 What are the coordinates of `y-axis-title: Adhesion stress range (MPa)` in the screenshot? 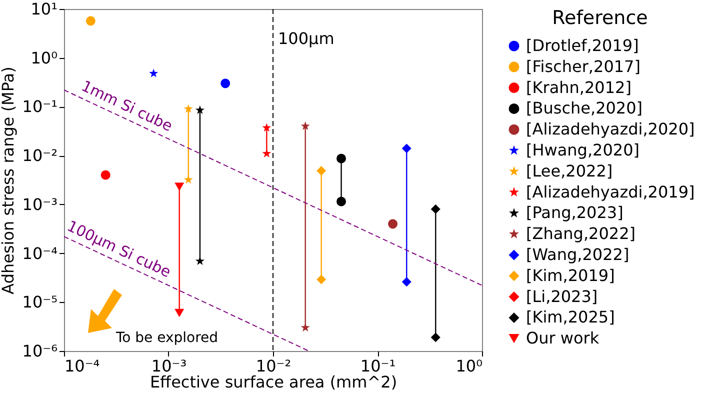 It's located at (9, 180).